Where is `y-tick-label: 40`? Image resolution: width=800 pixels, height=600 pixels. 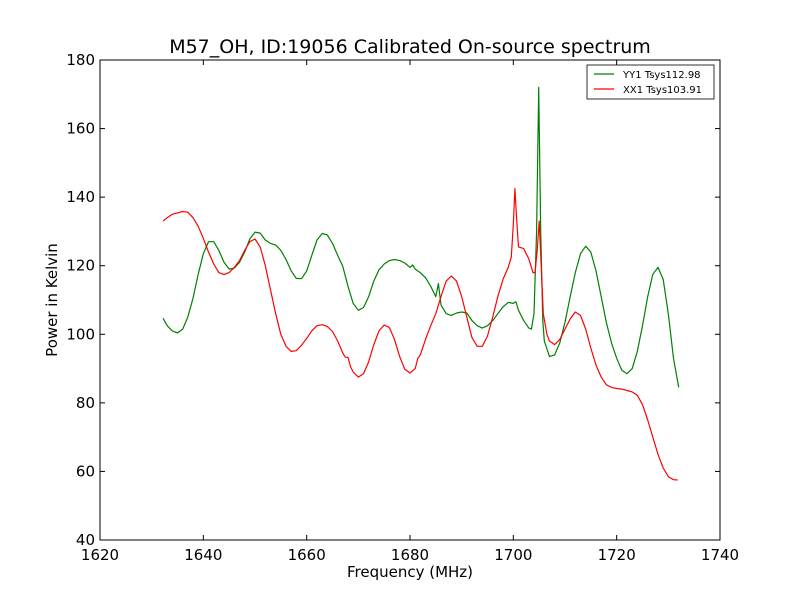
y-tick-label: 40 is located at coordinates (85, 540).